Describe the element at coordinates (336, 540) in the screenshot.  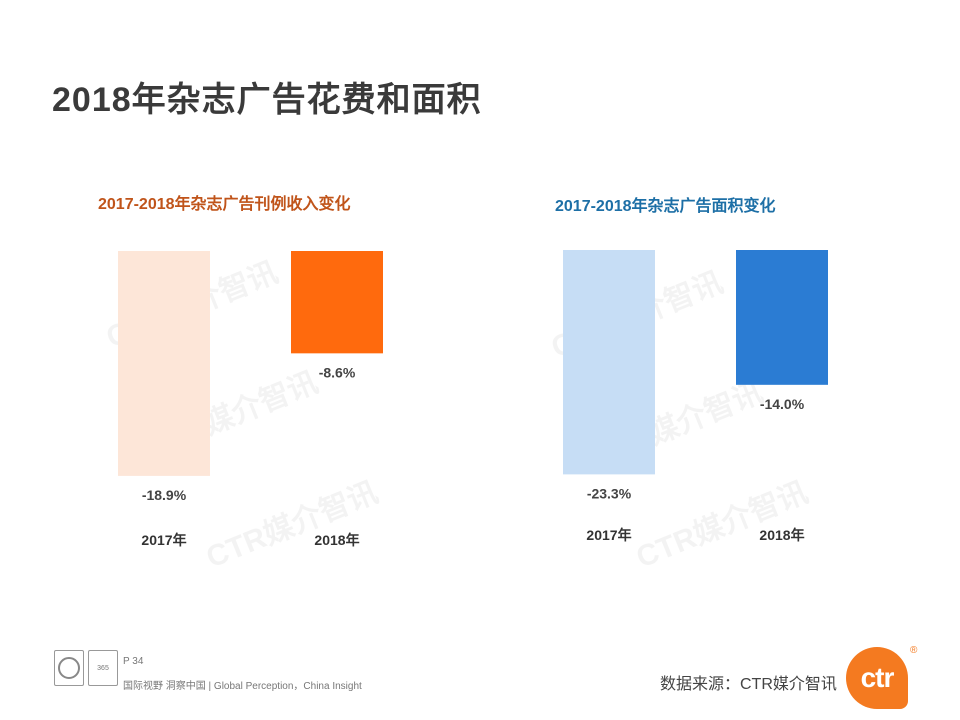
I see `category-label-0-1: 2018年` at that location.